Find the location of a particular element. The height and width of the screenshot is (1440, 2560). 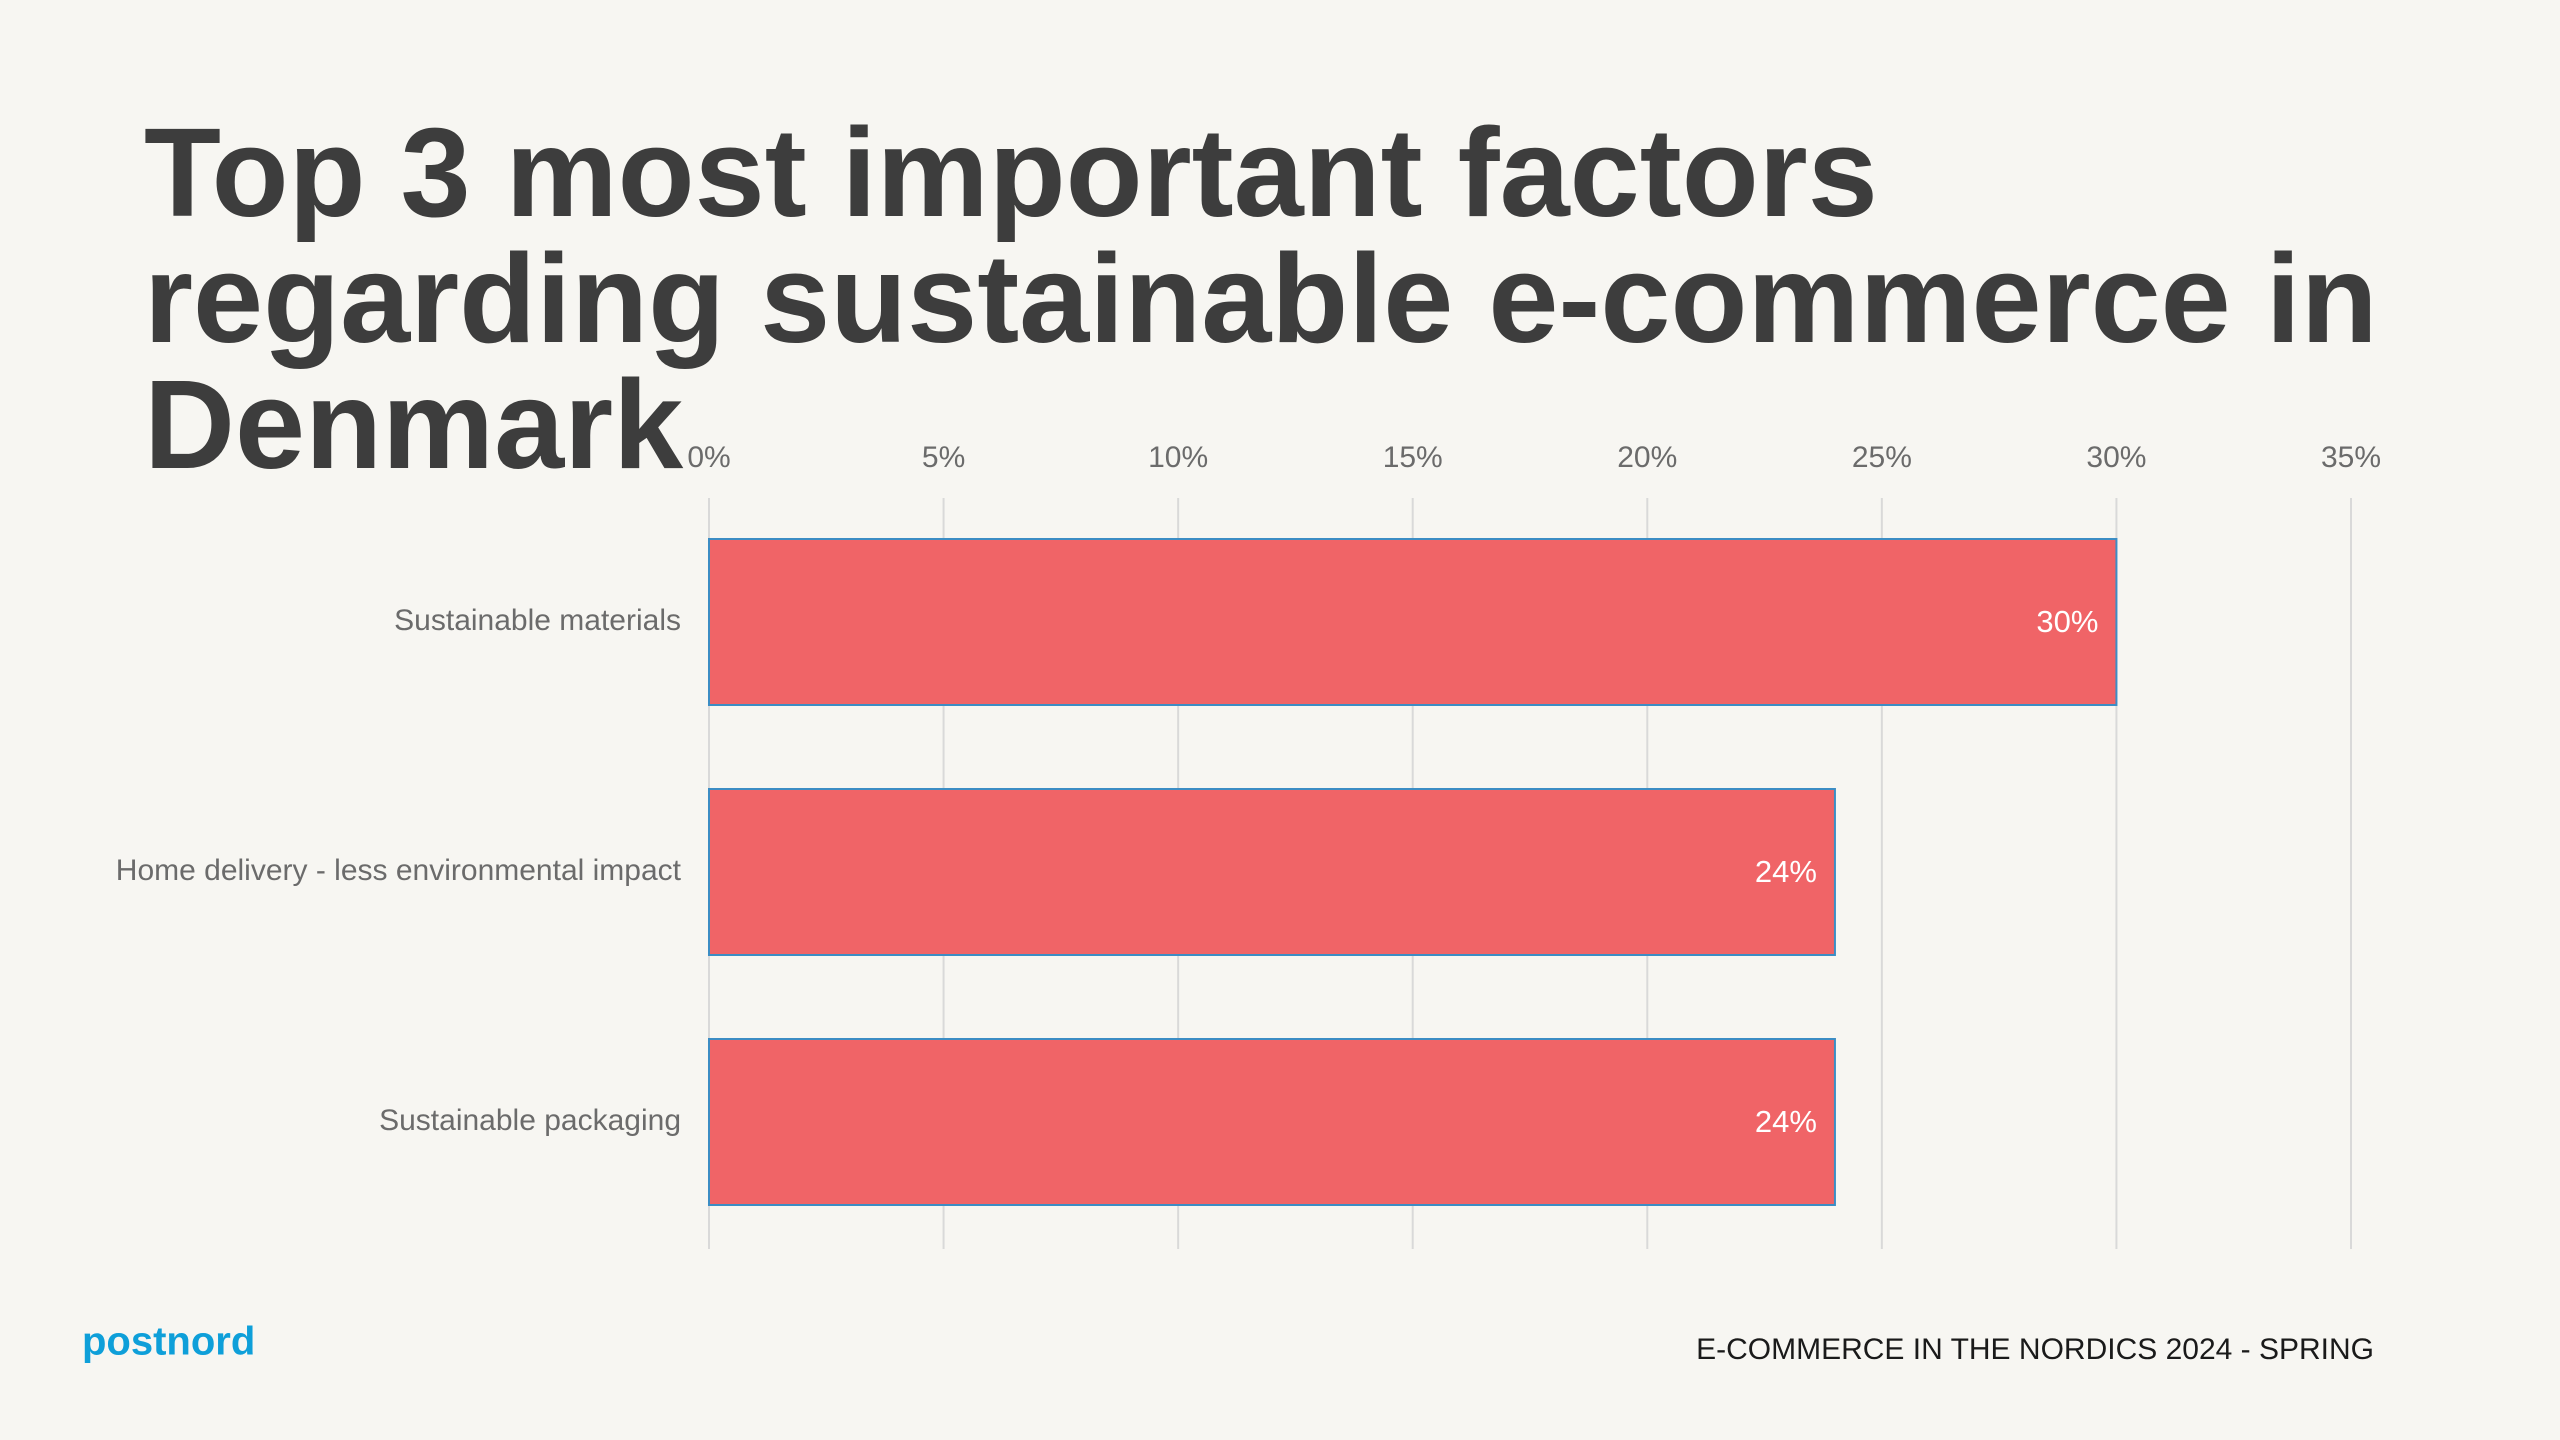

x-tick-label: 35% is located at coordinates (2351, 457).